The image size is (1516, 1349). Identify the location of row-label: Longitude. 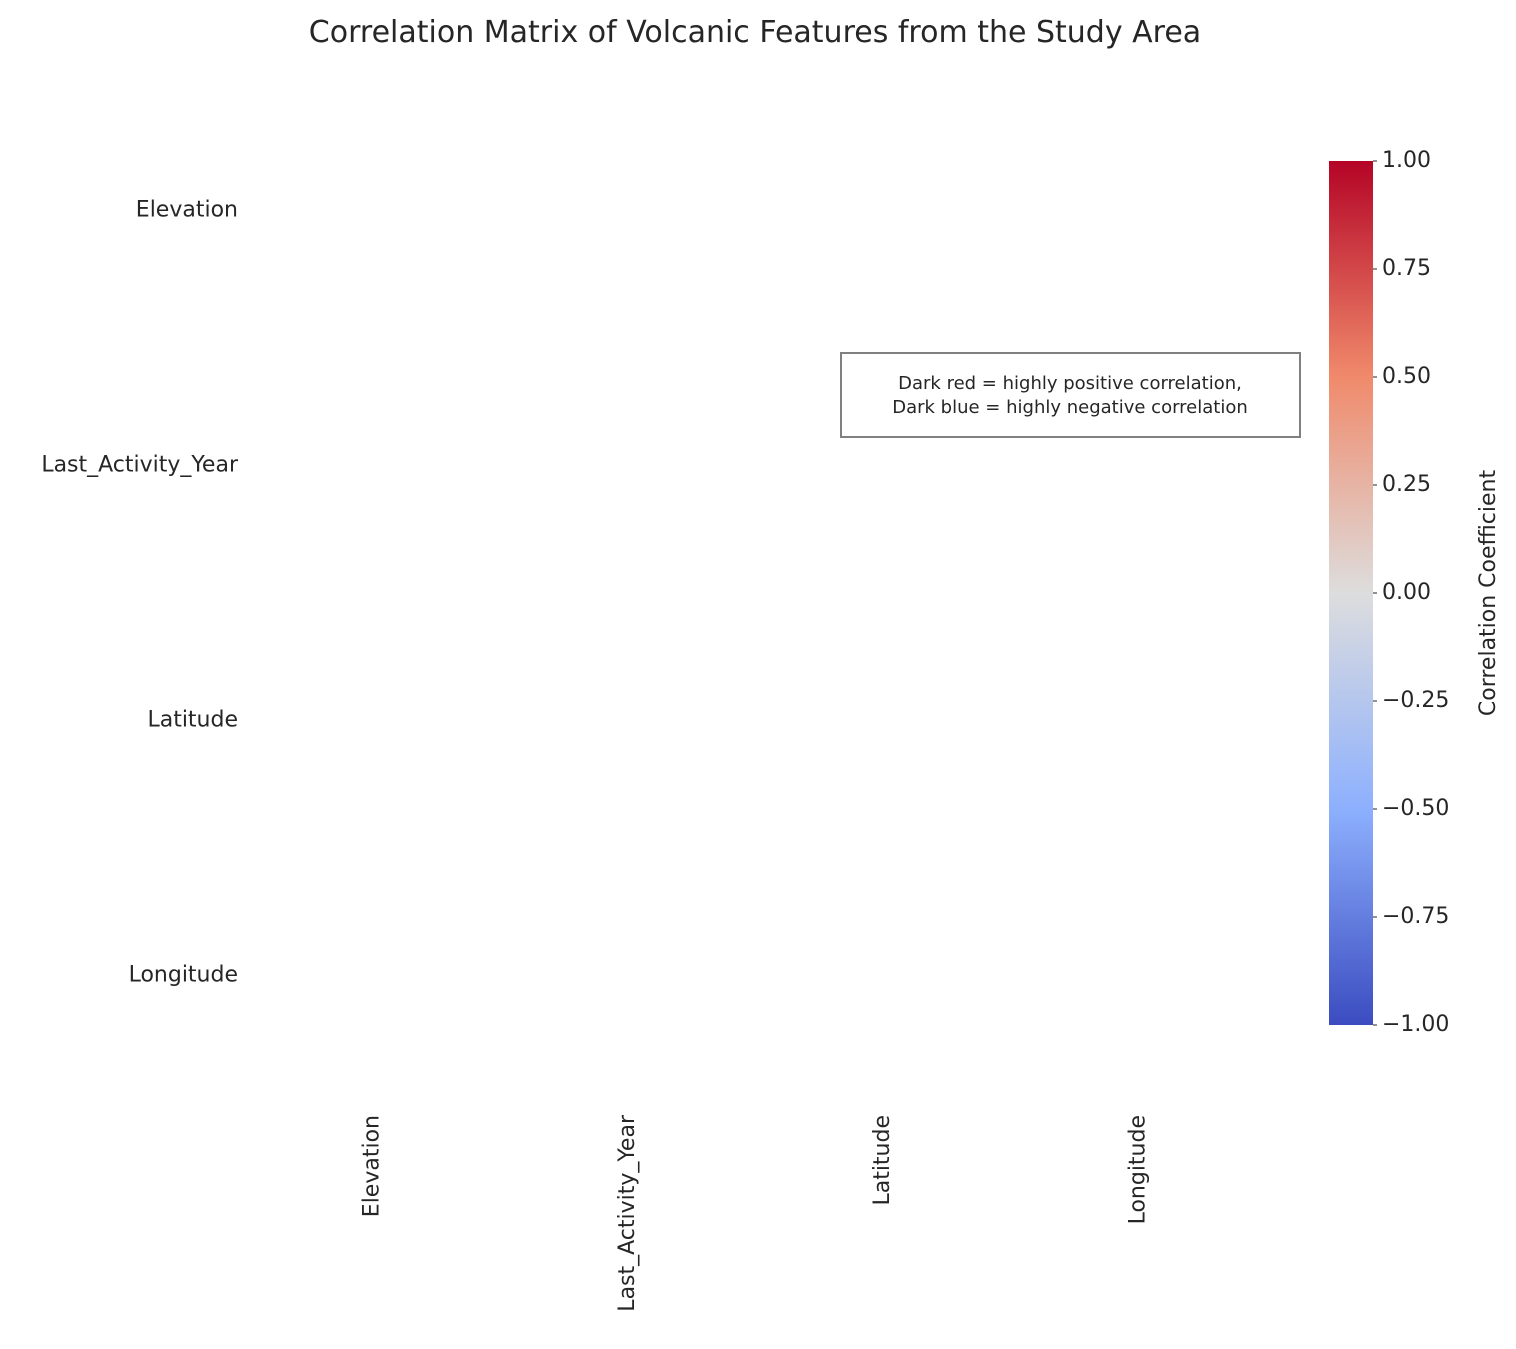
(183, 975).